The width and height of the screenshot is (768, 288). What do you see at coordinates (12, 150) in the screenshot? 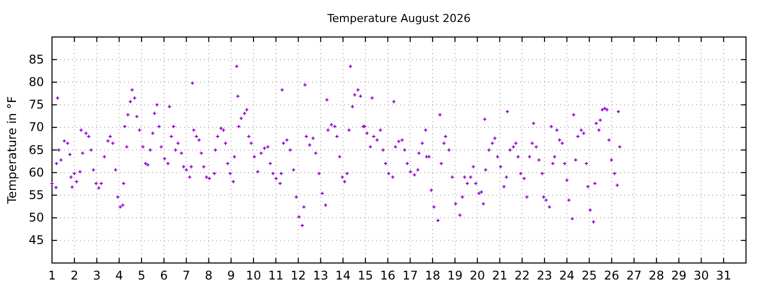
I see `y-axis-title: Temperature in °F` at bounding box center [12, 150].